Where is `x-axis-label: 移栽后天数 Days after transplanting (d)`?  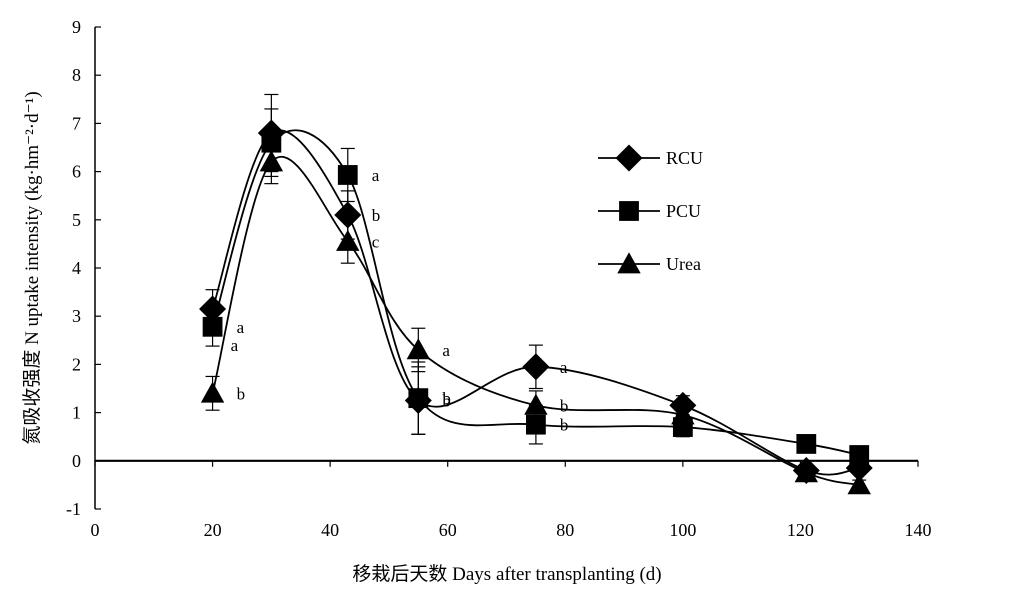
x-axis-label: 移栽后天数 Days after transplanting (d) is located at coordinates (506, 574).